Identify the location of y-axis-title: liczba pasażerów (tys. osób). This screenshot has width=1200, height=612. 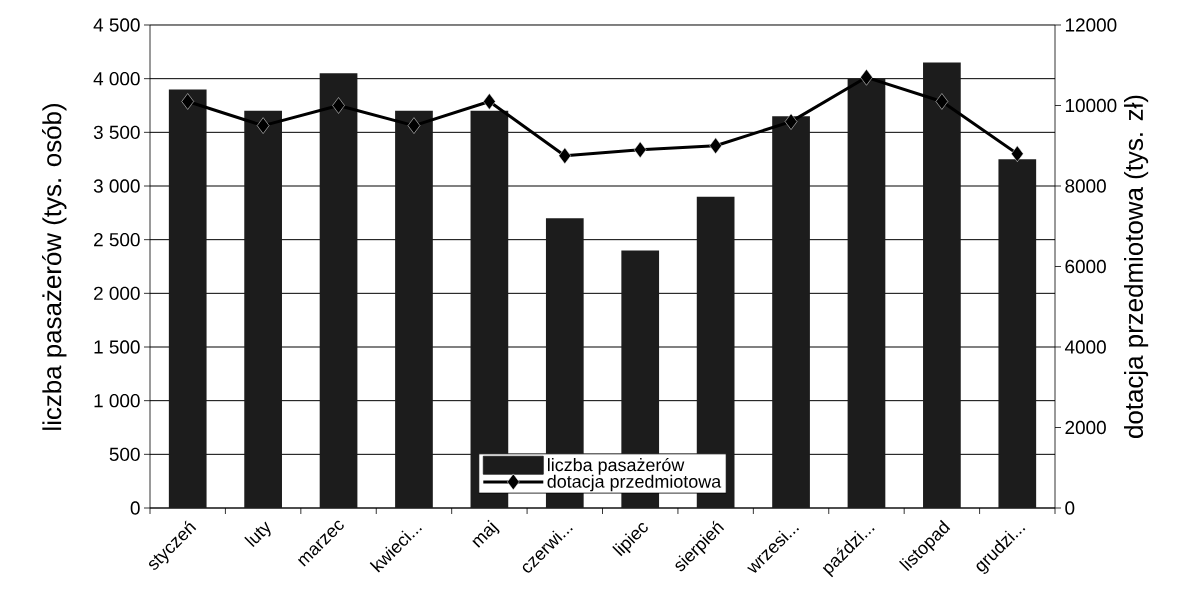
(54, 267).